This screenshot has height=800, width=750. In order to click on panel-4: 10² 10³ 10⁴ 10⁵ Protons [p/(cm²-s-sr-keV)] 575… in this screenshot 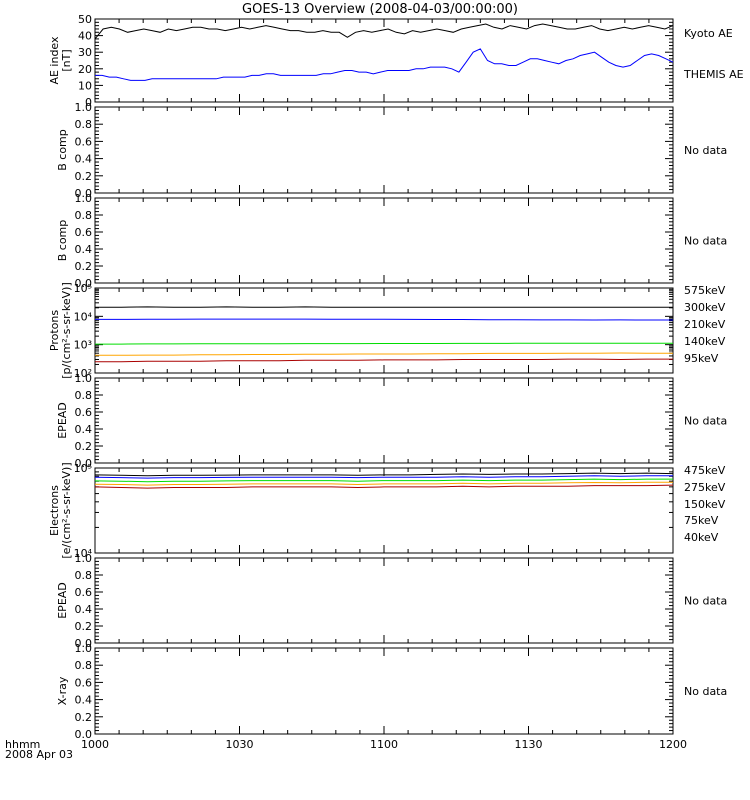, I will do `click(387, 331)`.